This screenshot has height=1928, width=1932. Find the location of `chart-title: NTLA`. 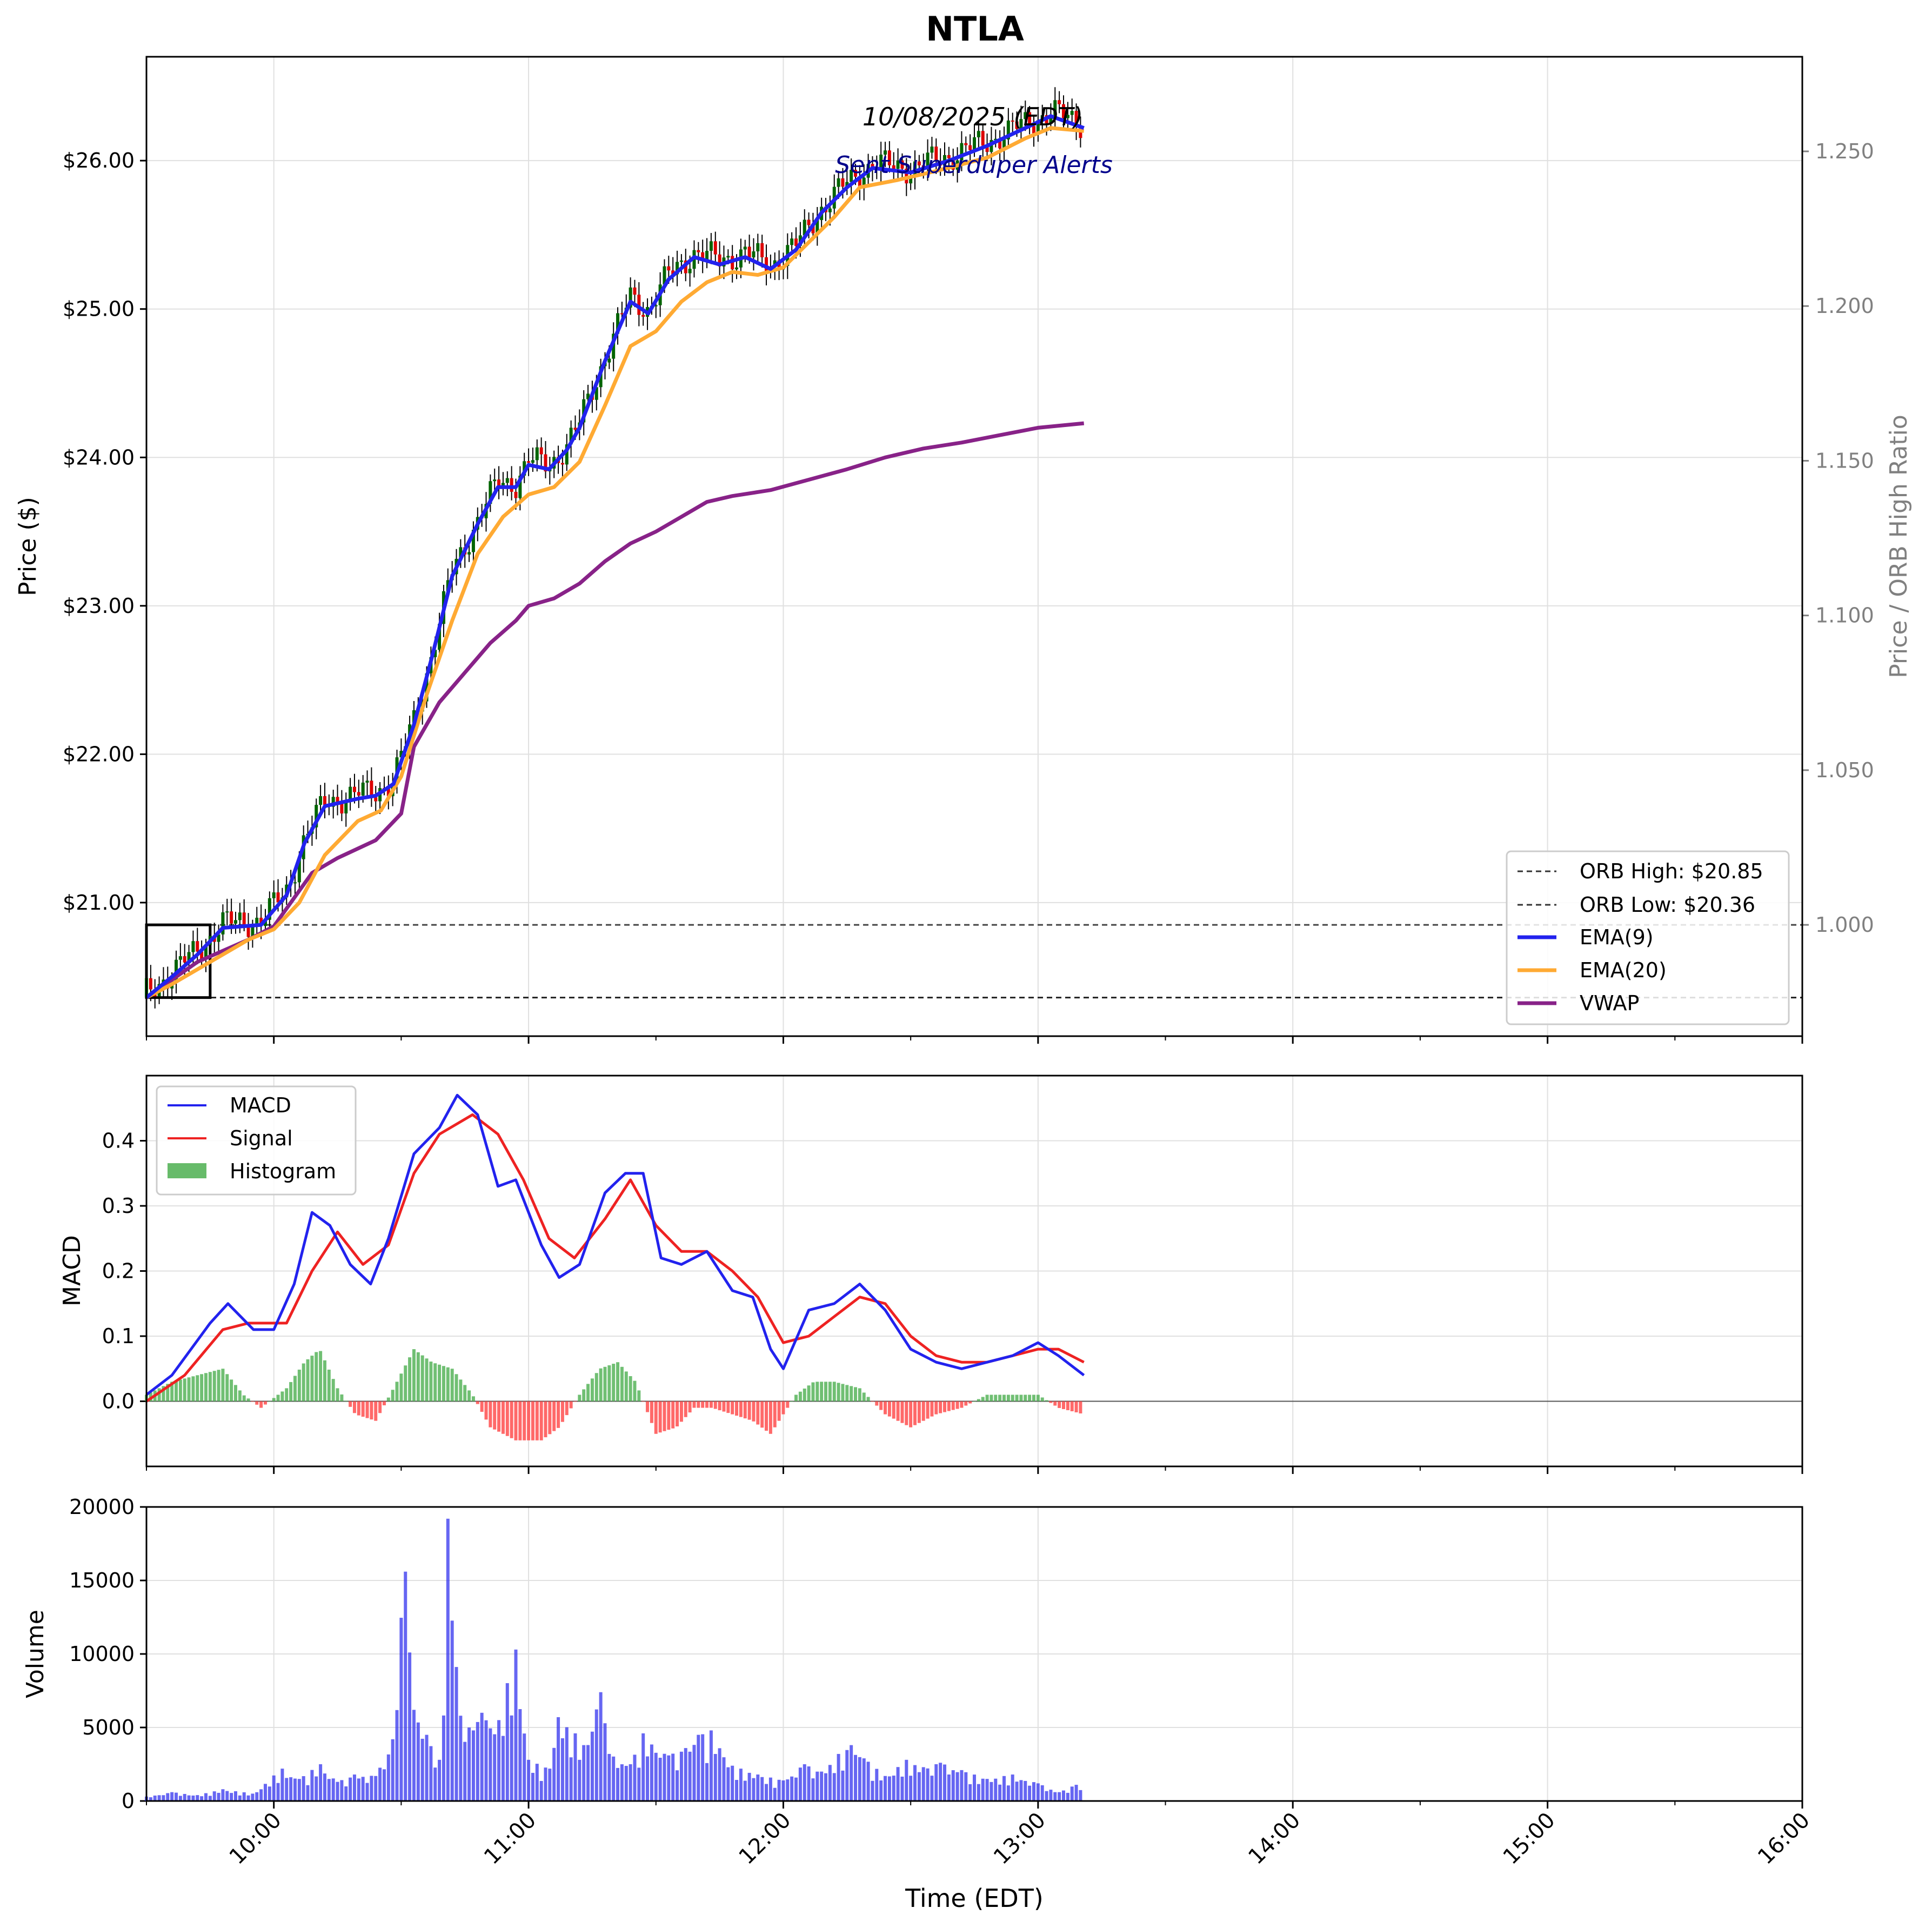

chart-title: NTLA is located at coordinates (975, 29).